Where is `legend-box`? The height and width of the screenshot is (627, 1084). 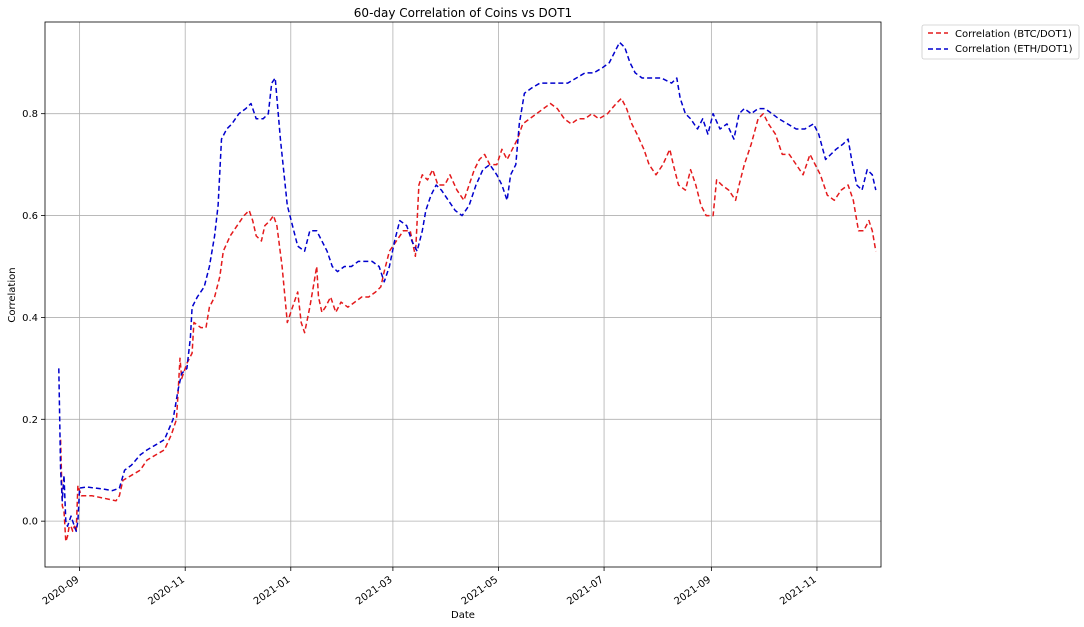
legend-box is located at coordinates (1000, 42).